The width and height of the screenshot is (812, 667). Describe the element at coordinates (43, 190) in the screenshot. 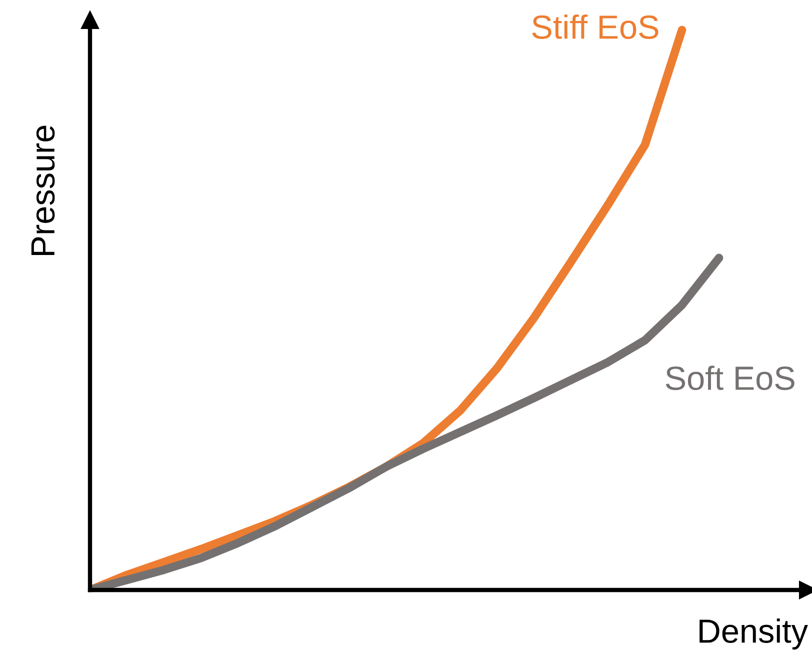

I see `y-axis-title: Pressure` at that location.